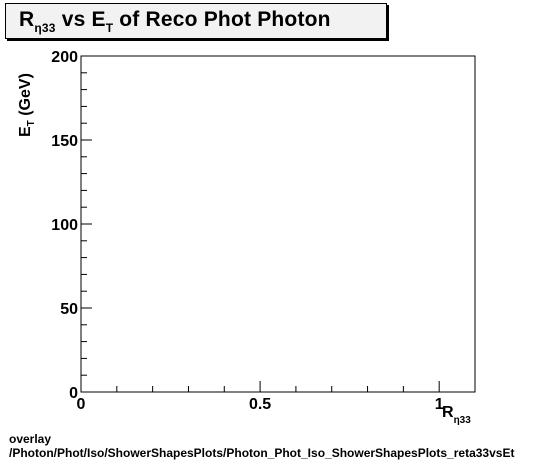  What do you see at coordinates (64, 57) in the screenshot?
I see `y-tick-label: 200` at bounding box center [64, 57].